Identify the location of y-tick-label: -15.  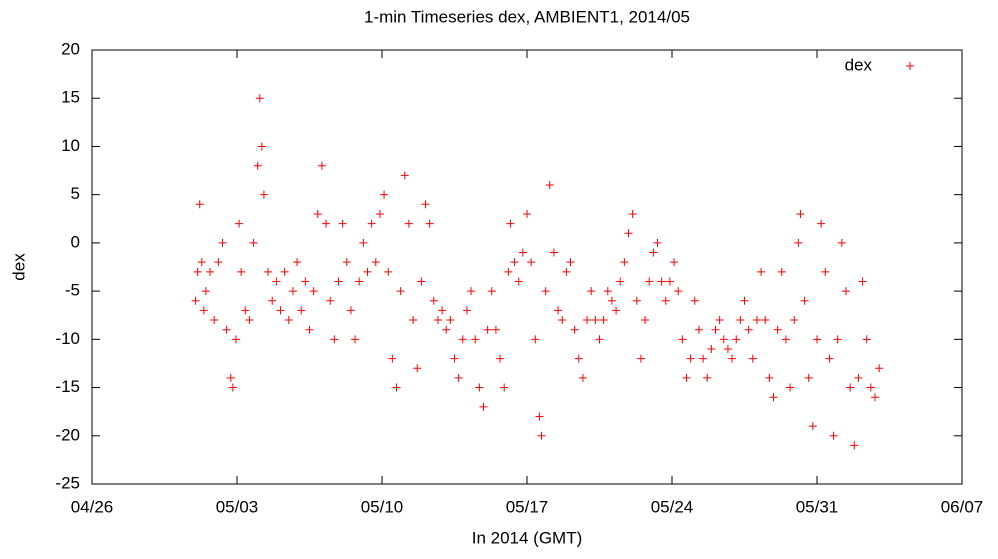
(67, 386).